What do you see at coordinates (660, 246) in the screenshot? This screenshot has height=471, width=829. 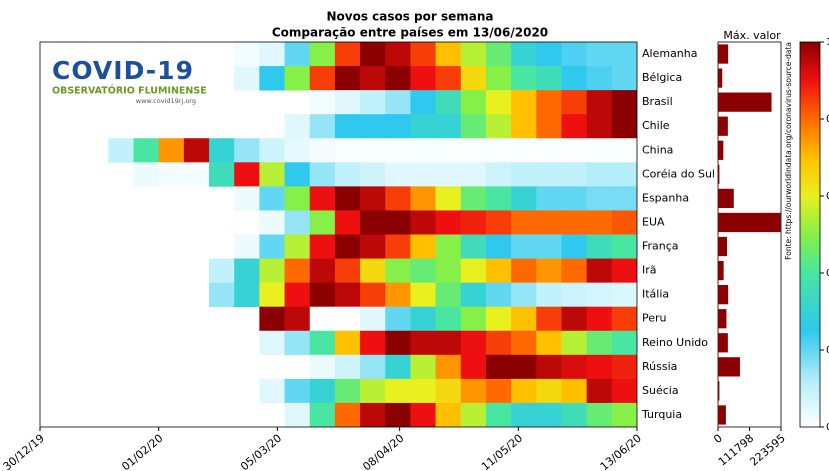 I see `row-label: França` at bounding box center [660, 246].